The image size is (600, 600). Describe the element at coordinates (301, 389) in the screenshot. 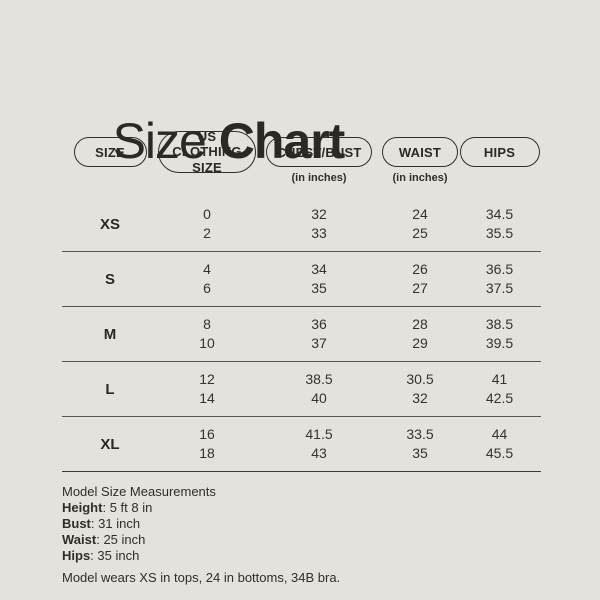

I see `table-row-l: L 12 14 38.5 40 30.5 32 41 42.5` at that location.